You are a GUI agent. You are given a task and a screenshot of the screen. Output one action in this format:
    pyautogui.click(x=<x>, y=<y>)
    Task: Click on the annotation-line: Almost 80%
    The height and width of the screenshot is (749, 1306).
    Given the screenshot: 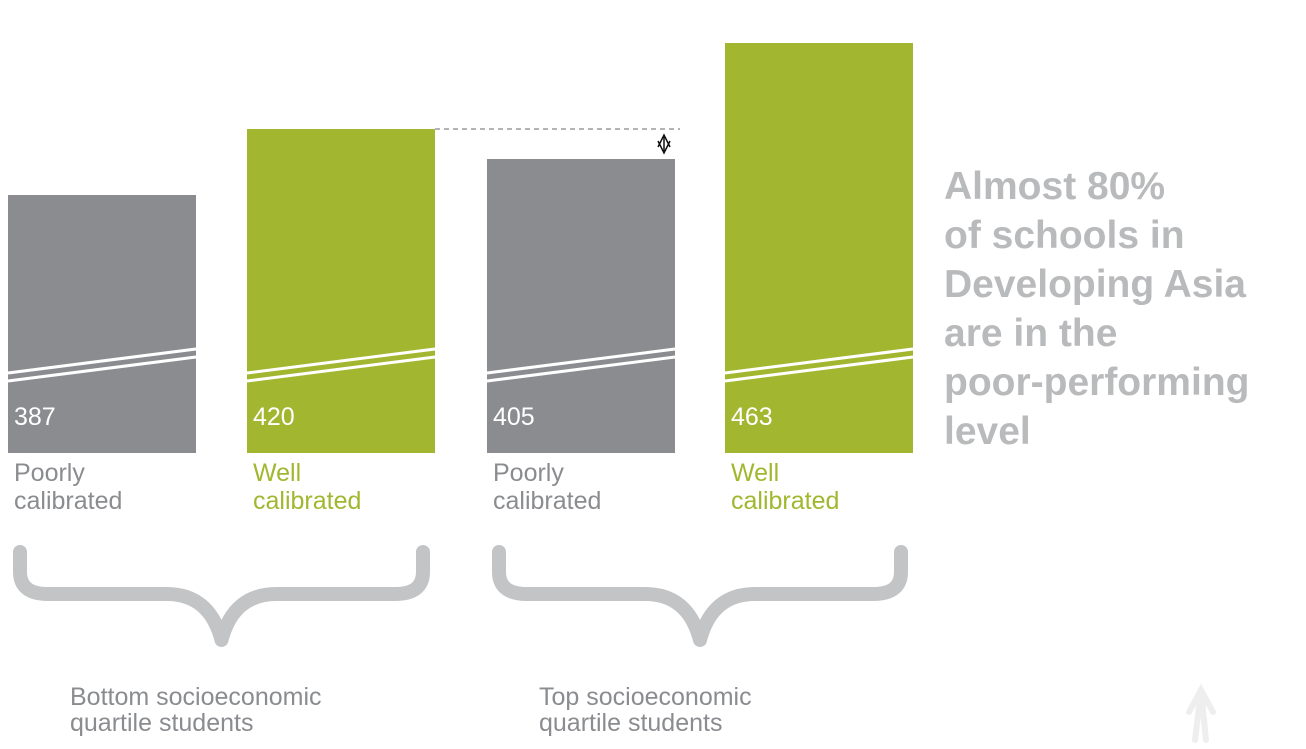 What is the action you would take?
    pyautogui.click(x=1054, y=186)
    